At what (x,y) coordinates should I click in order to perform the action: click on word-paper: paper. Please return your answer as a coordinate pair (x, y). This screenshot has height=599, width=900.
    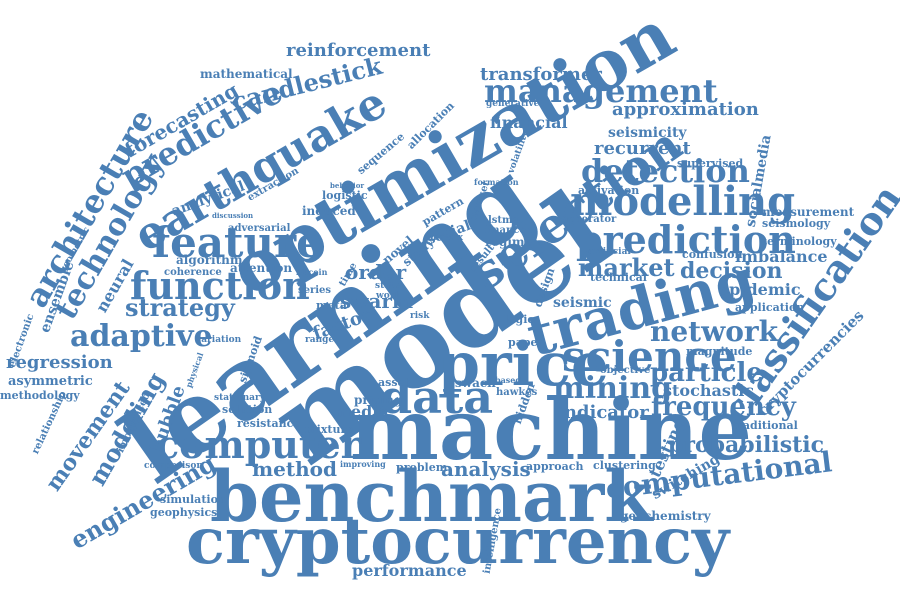
    Looking at the image, I should click on (526, 342).